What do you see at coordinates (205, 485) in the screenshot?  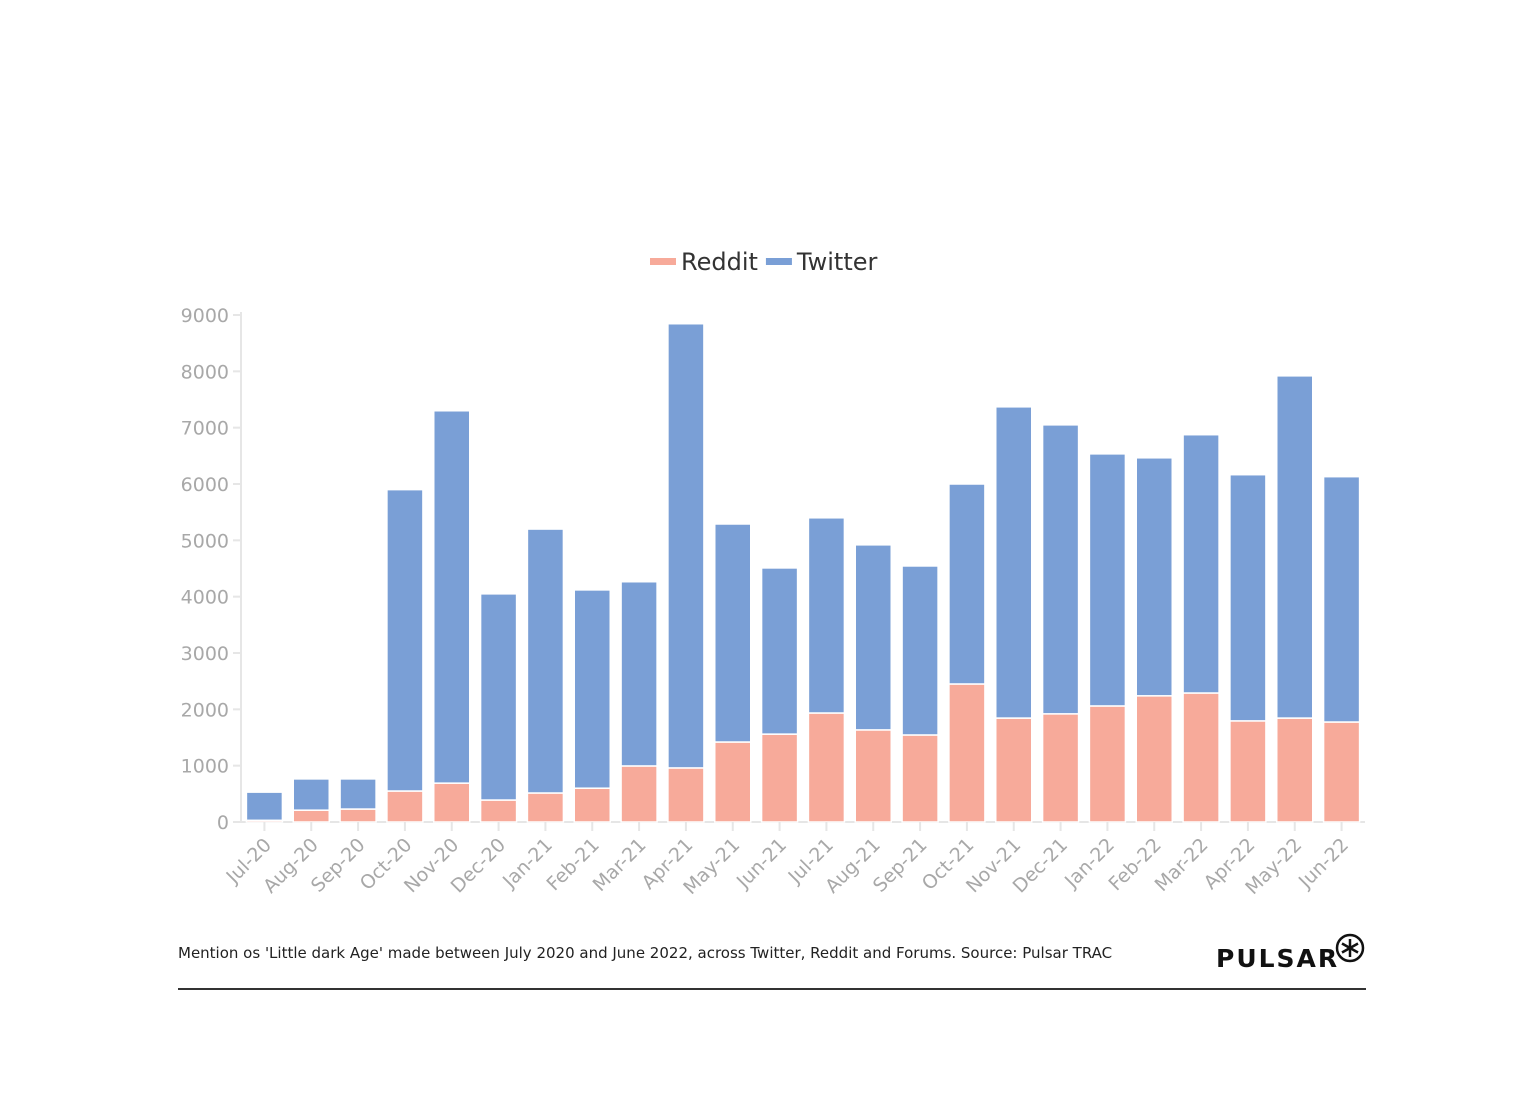 I see `y-tick-label: 6000` at bounding box center [205, 485].